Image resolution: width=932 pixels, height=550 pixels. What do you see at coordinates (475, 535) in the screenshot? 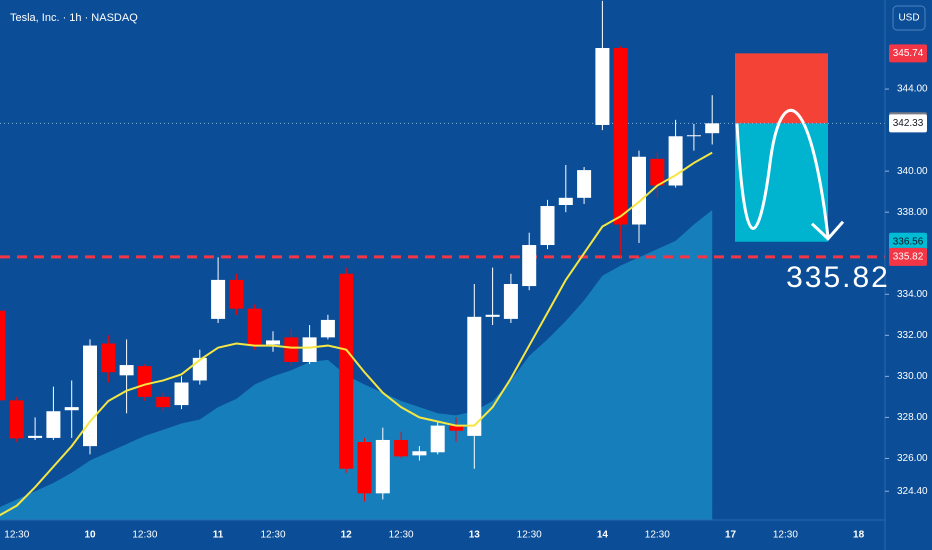
I see `x-tick-label: 13` at bounding box center [475, 535].